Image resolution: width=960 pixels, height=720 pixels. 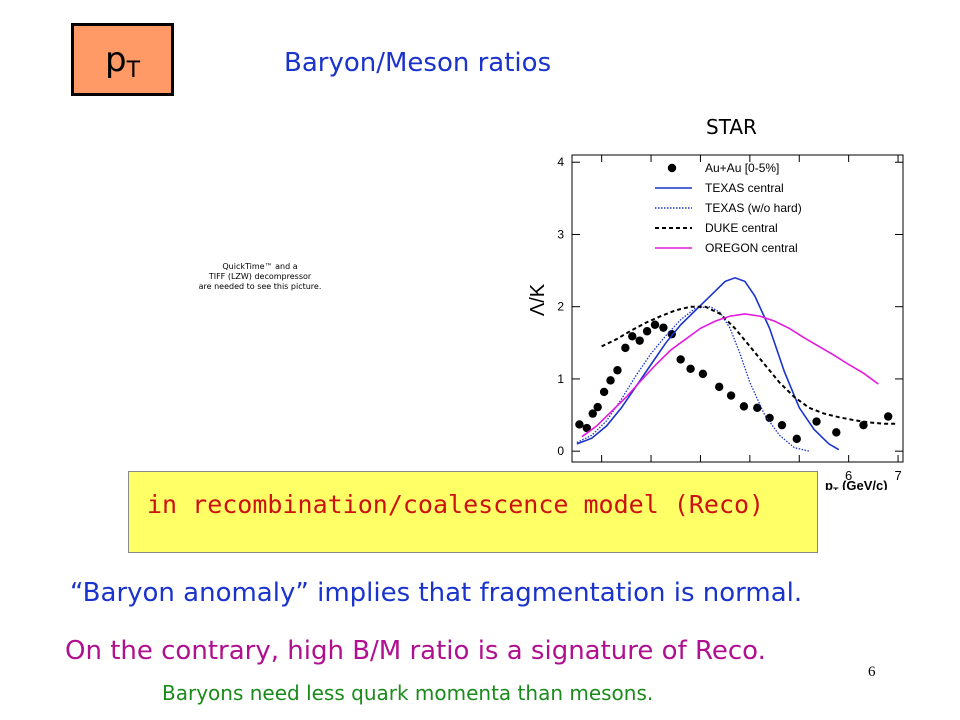 I want to click on x-tick-label: 7, so click(x=897, y=475).